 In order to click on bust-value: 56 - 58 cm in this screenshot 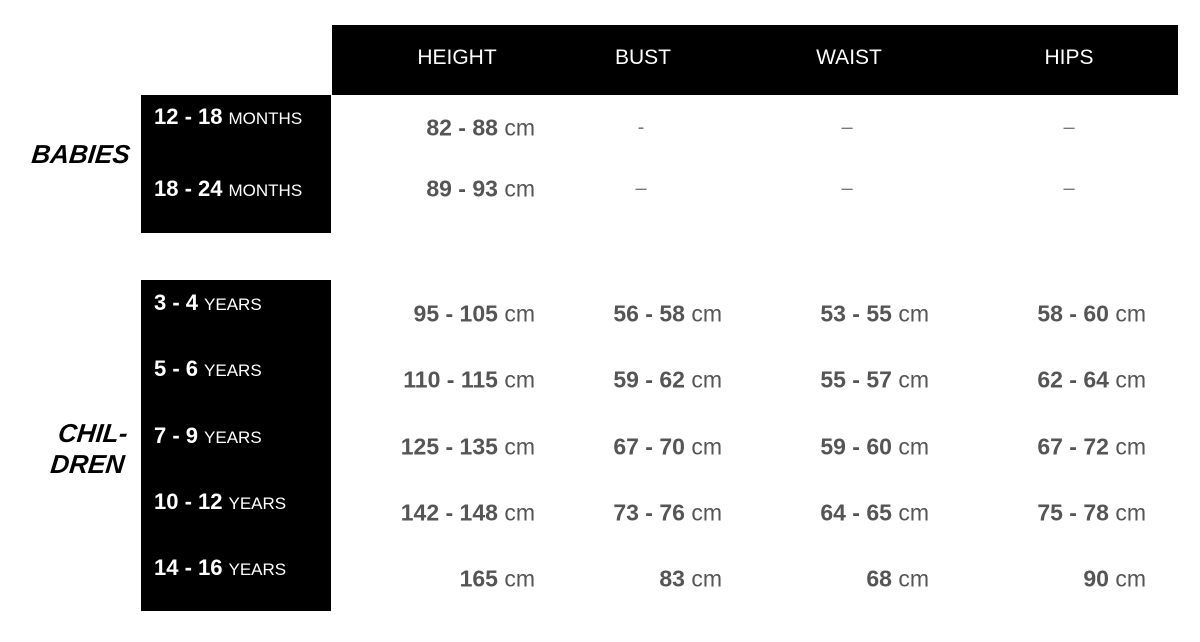, I will do `click(667, 314)`.